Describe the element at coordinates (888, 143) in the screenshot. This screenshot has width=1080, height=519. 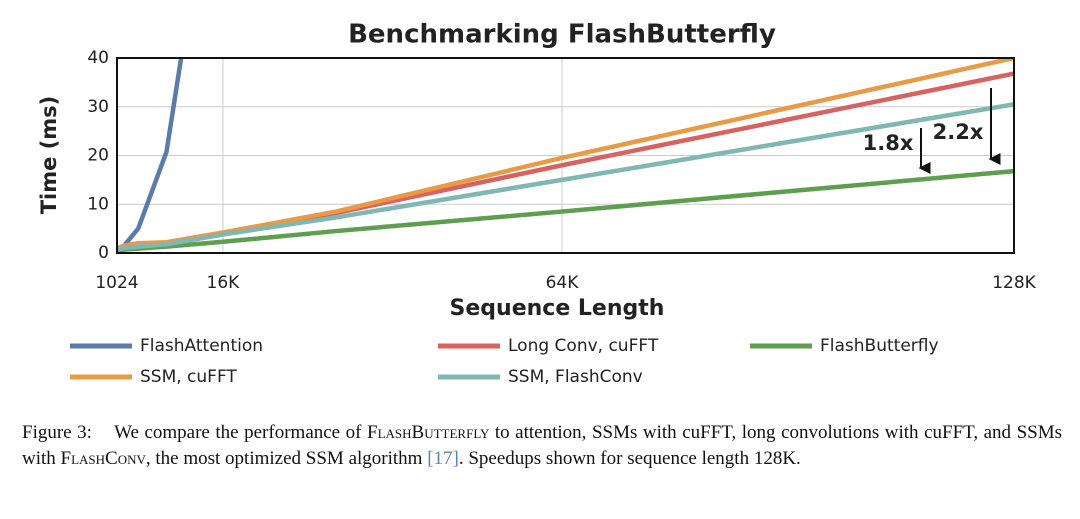
I see `annotation: 1.8x` at that location.